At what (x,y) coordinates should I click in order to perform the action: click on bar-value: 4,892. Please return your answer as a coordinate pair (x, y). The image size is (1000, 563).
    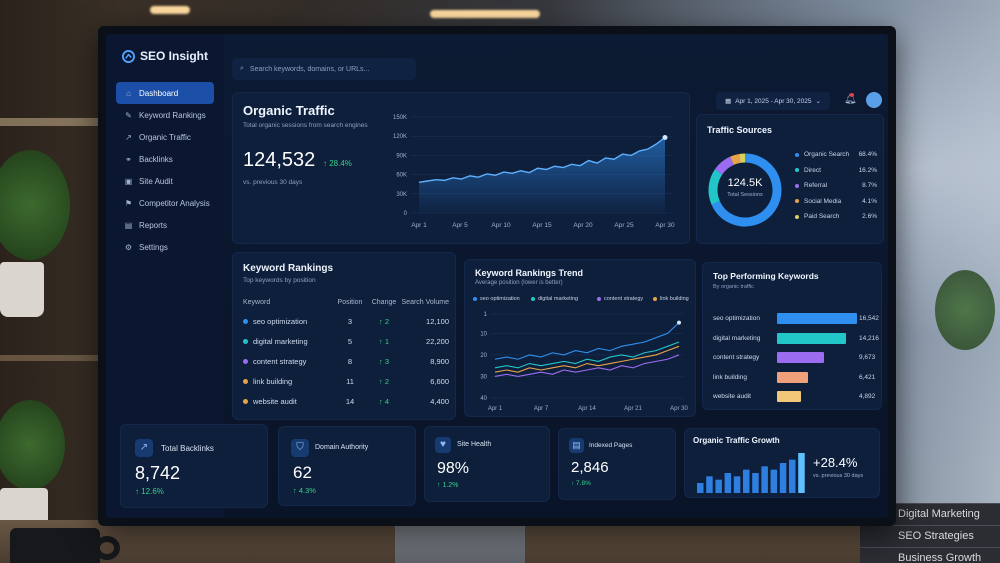
    Looking at the image, I should click on (867, 396).